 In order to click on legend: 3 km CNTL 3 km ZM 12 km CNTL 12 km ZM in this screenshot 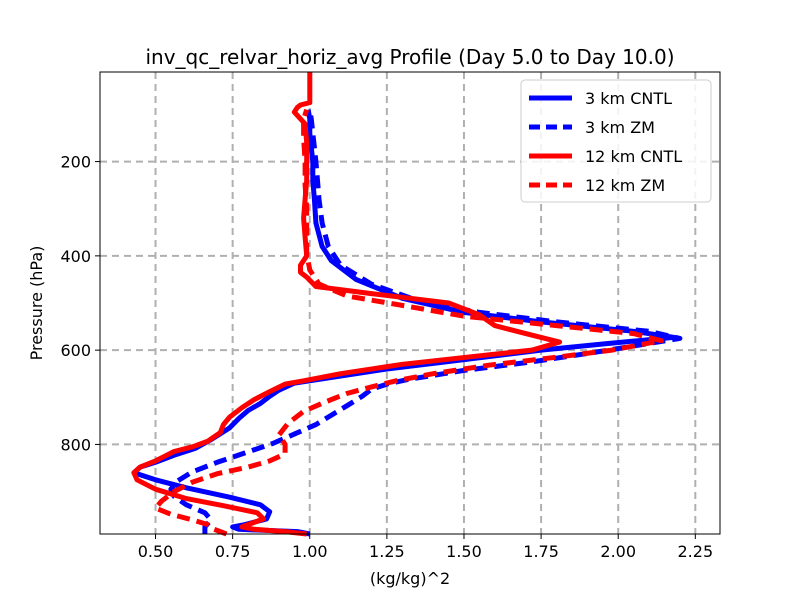, I will do `click(616, 141)`.